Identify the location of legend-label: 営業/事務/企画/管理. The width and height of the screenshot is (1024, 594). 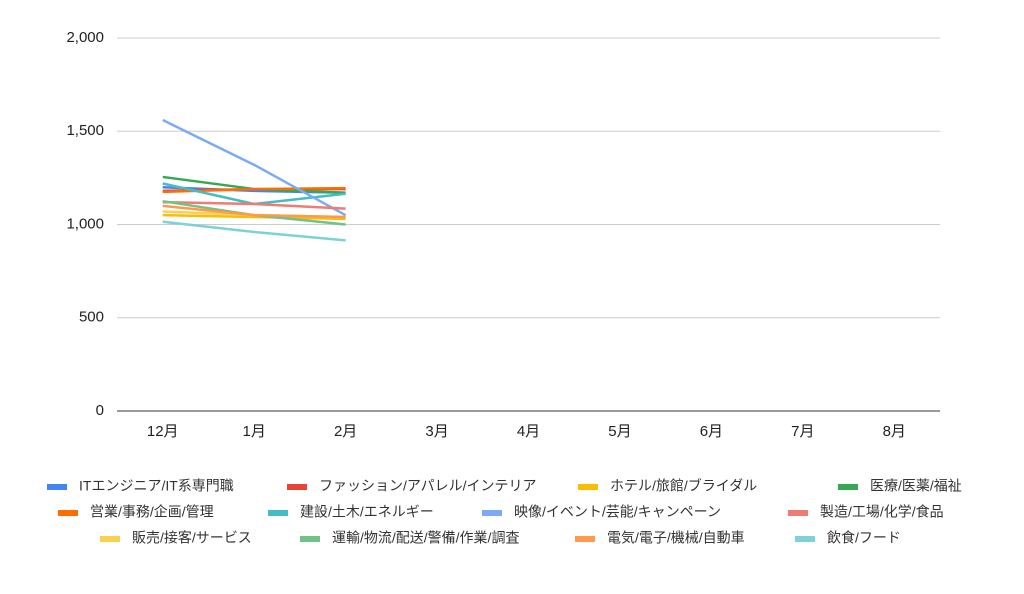
(152, 512).